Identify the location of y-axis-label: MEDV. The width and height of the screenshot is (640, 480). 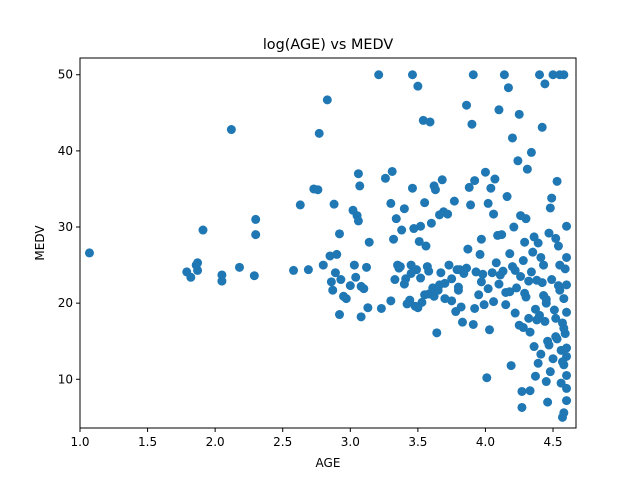
(40, 243).